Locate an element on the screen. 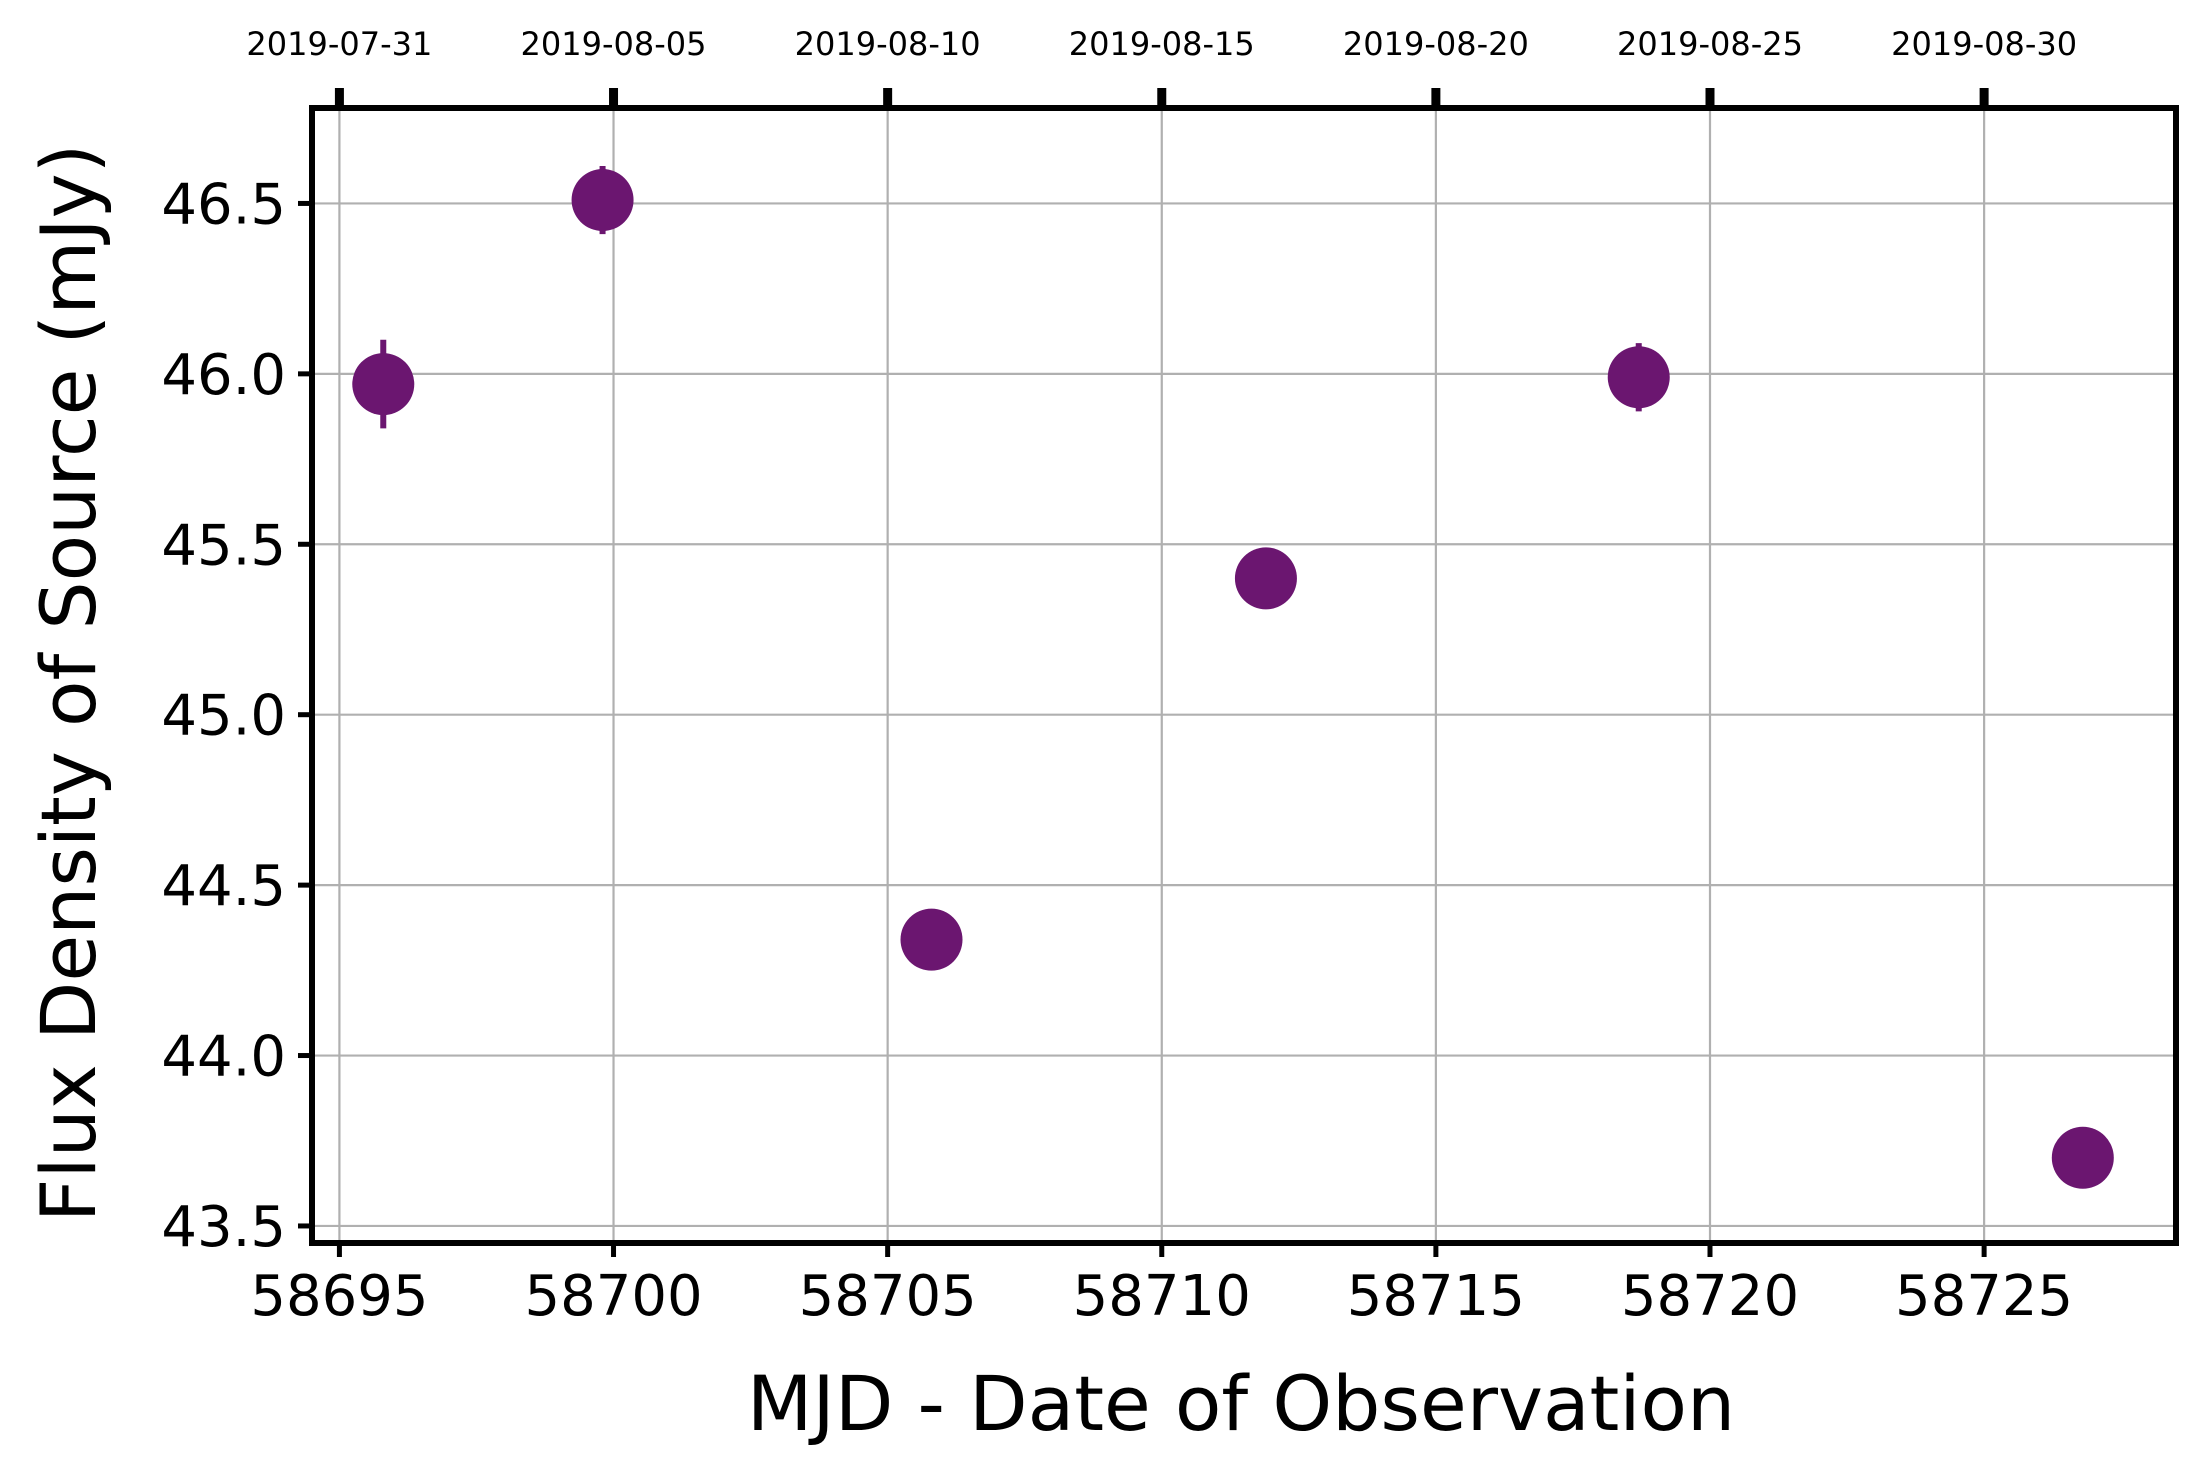  y-tick-label: 44.5 is located at coordinates (223, 886).